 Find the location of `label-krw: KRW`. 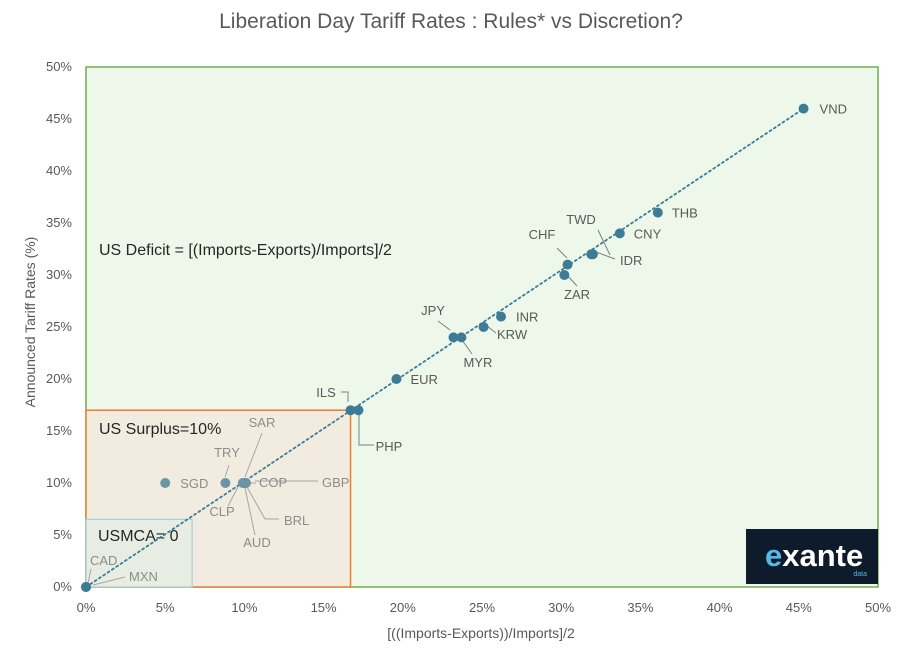

label-krw: KRW is located at coordinates (512, 334).